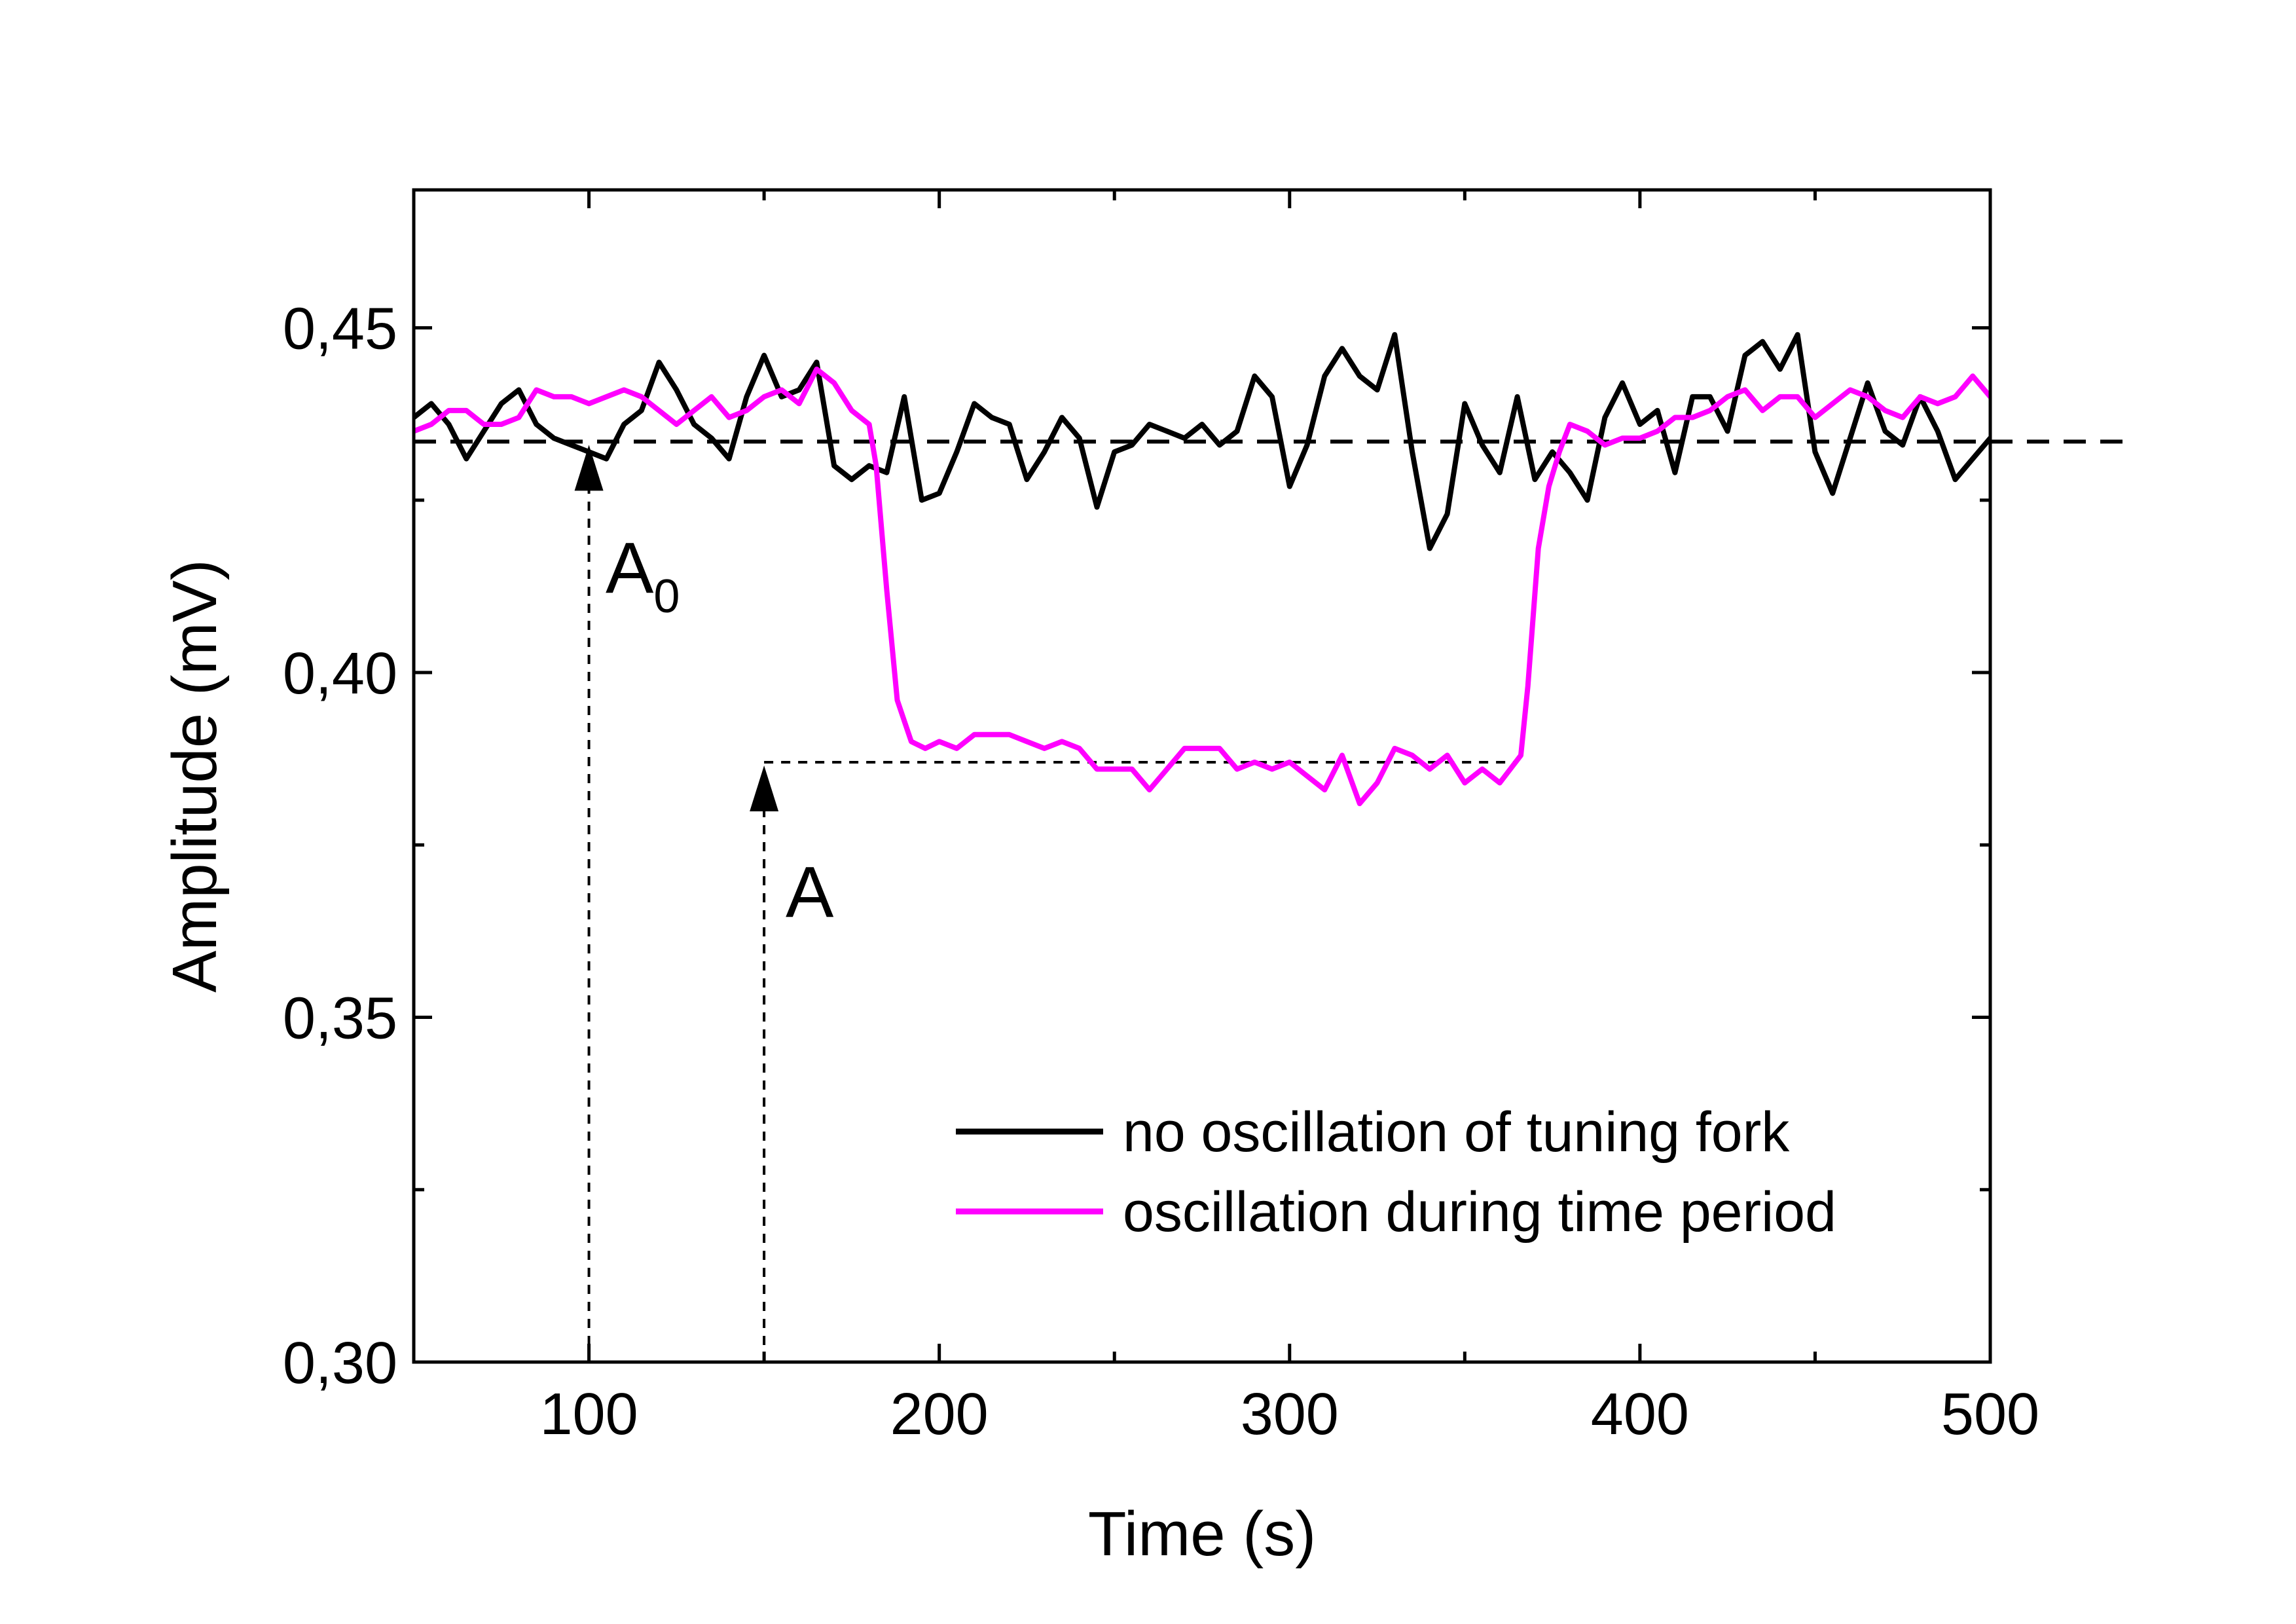  Describe the element at coordinates (340, 329) in the screenshot. I see `y-tick-label: 0,45` at that location.